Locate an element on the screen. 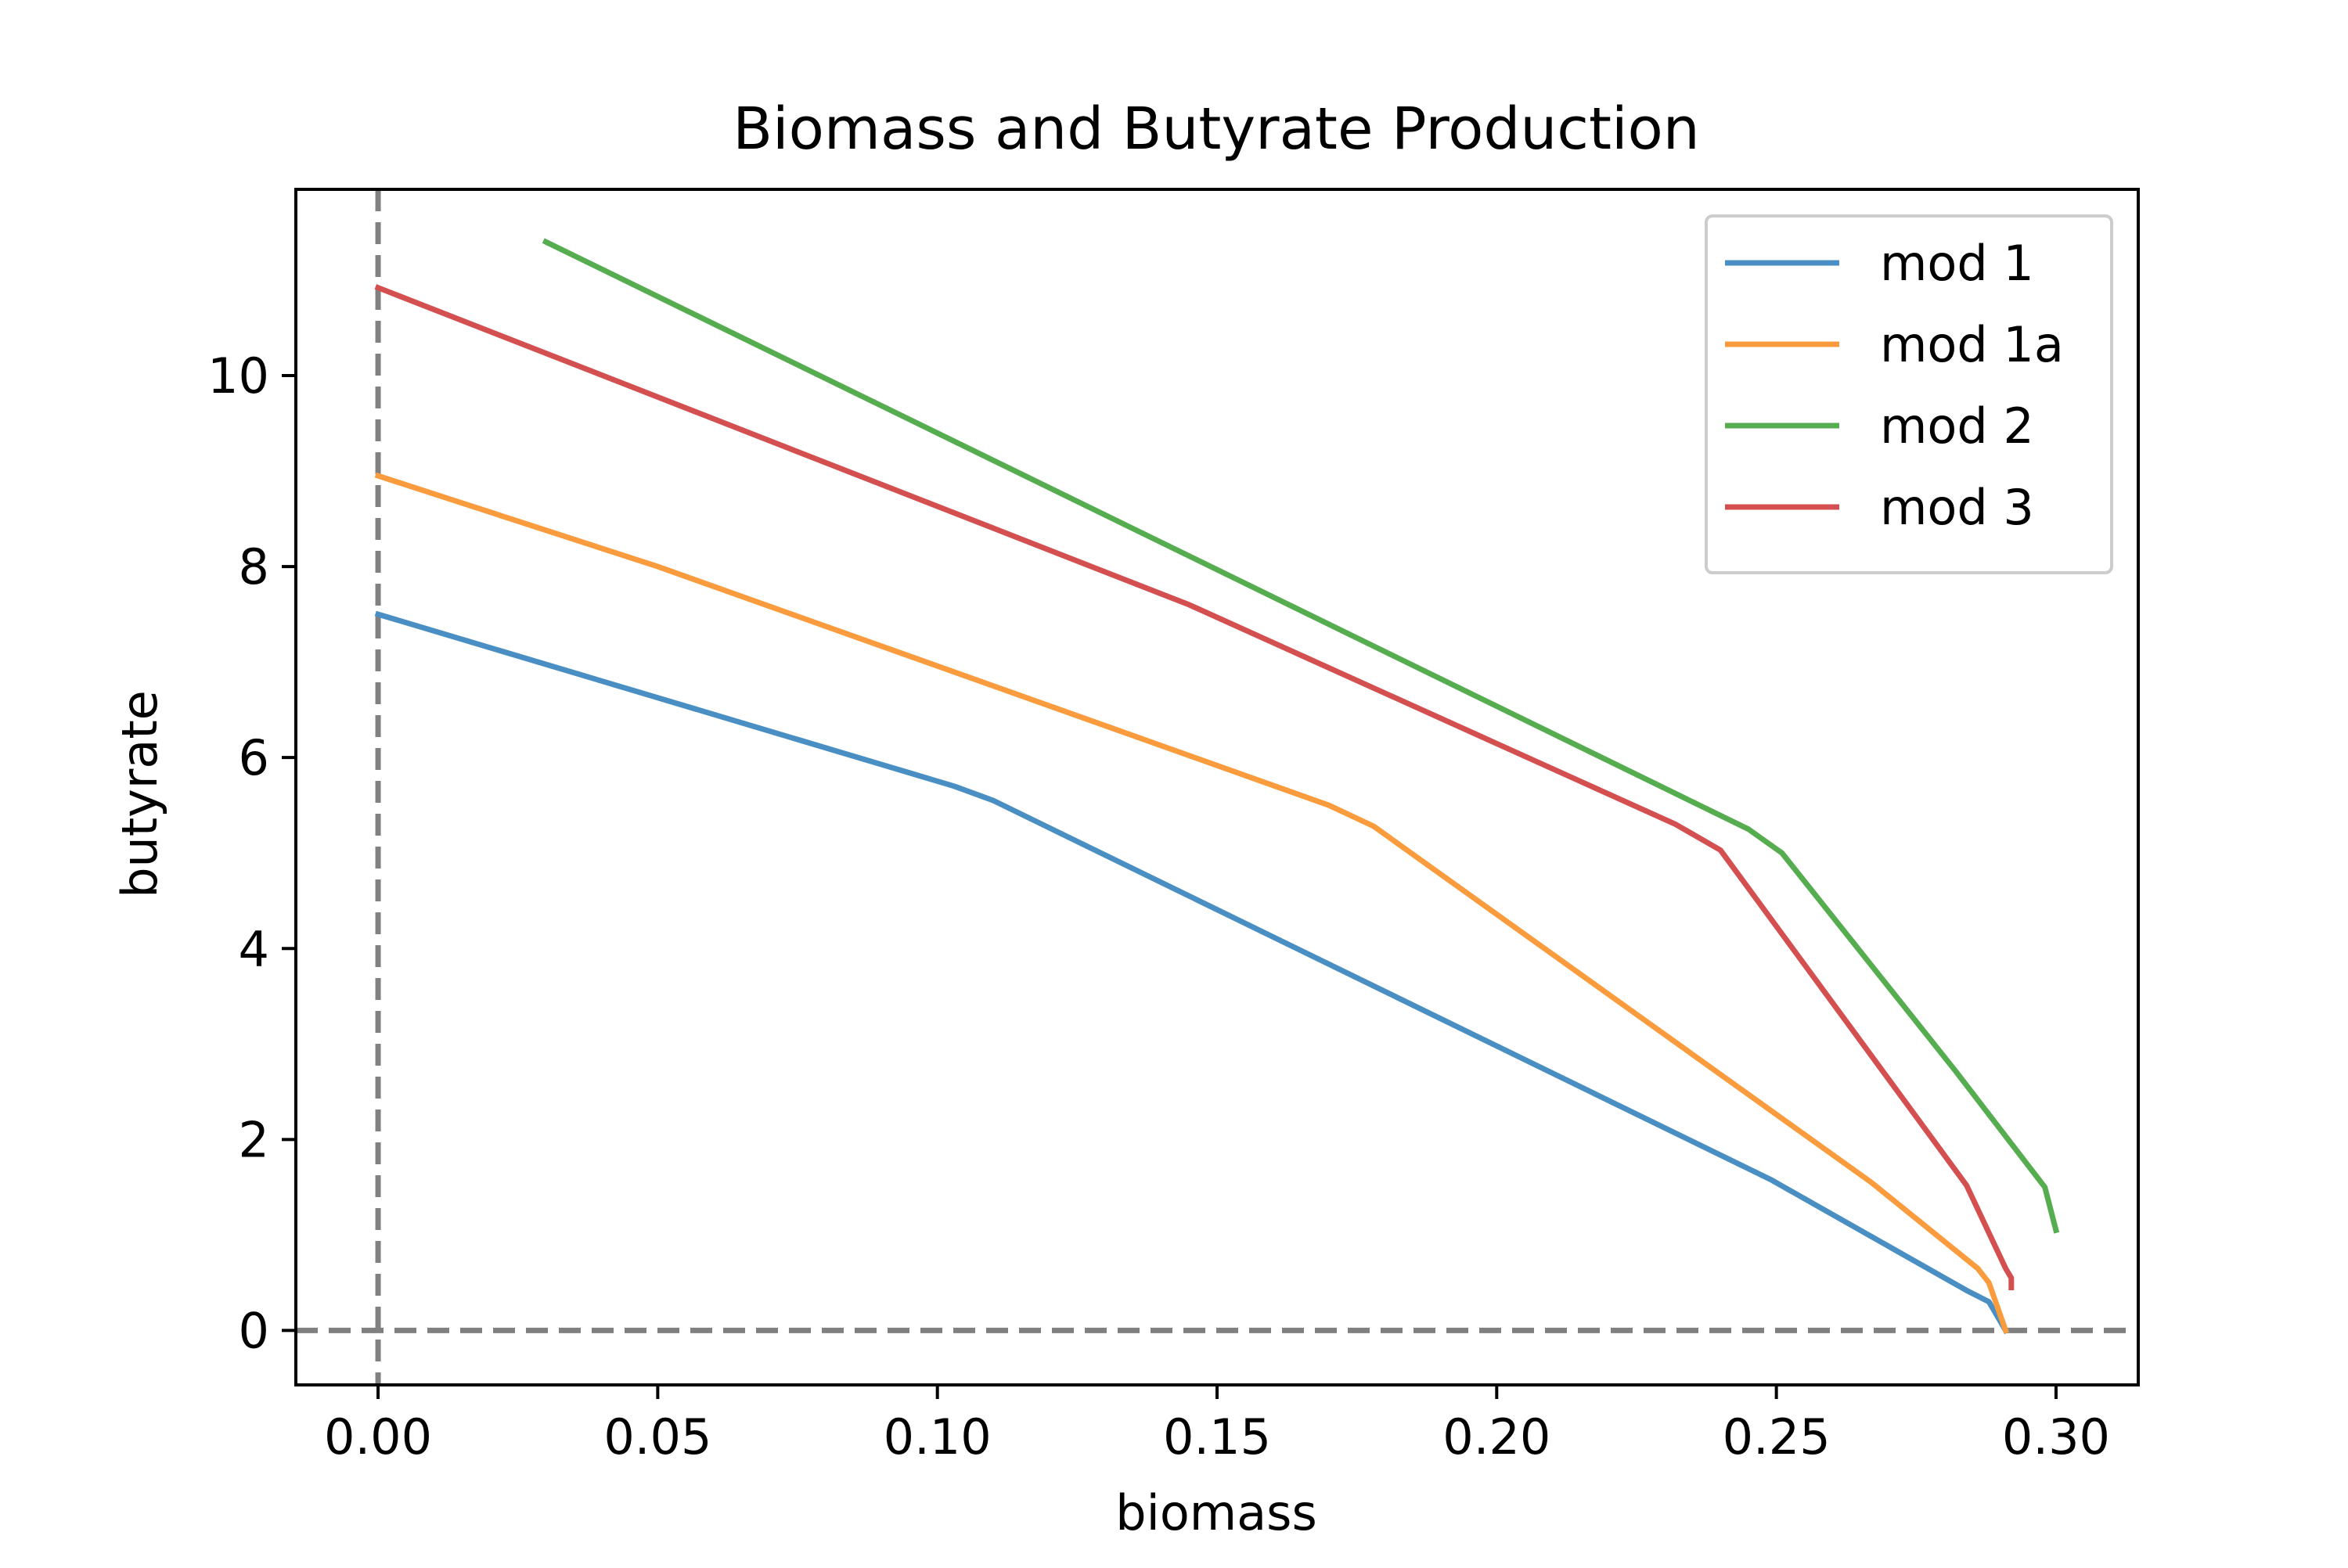 This screenshot has width=2348, height=1568. x-tick-label: 0.05 is located at coordinates (657, 1437).